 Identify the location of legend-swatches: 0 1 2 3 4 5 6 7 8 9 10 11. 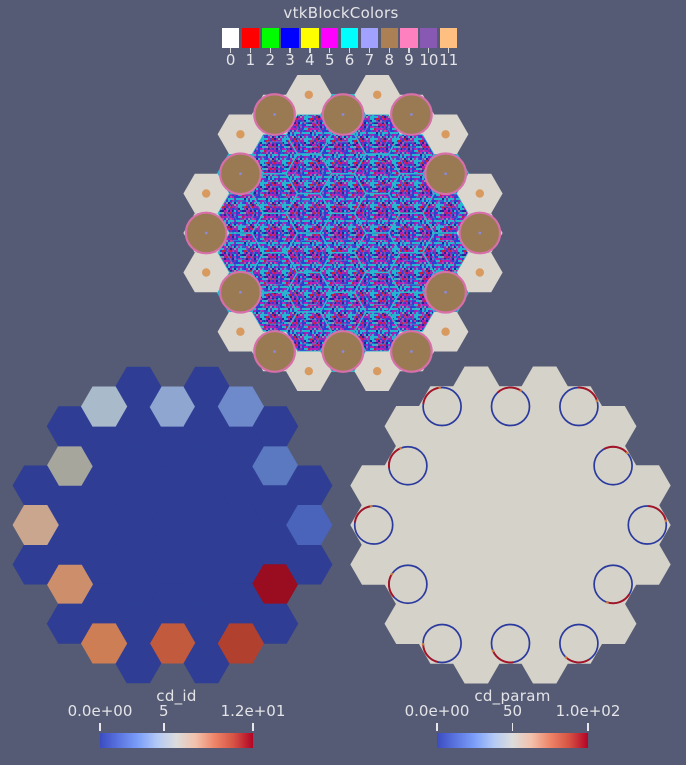
(341, 49).